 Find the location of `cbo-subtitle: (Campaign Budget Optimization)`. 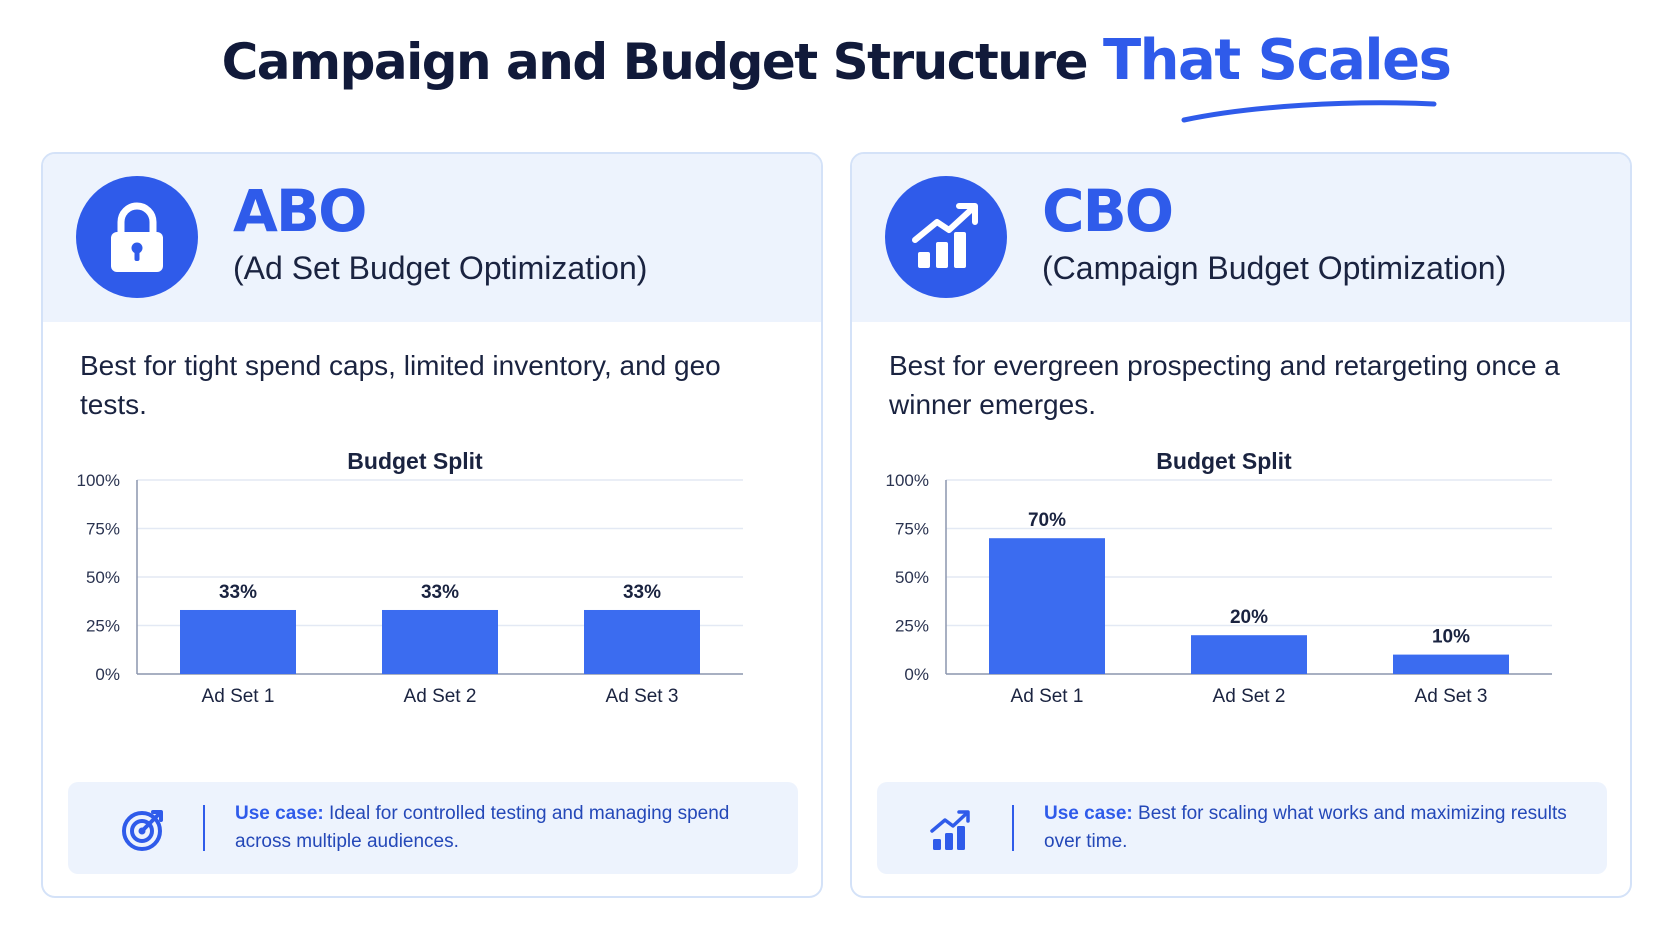

cbo-subtitle: (Campaign Budget Optimization) is located at coordinates (1274, 268).